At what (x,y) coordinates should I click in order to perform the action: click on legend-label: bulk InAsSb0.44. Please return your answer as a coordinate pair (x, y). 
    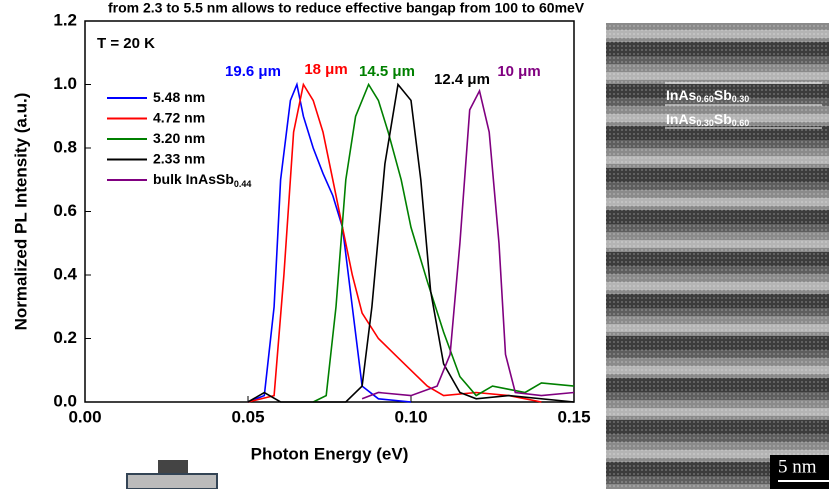
    Looking at the image, I should click on (202, 180).